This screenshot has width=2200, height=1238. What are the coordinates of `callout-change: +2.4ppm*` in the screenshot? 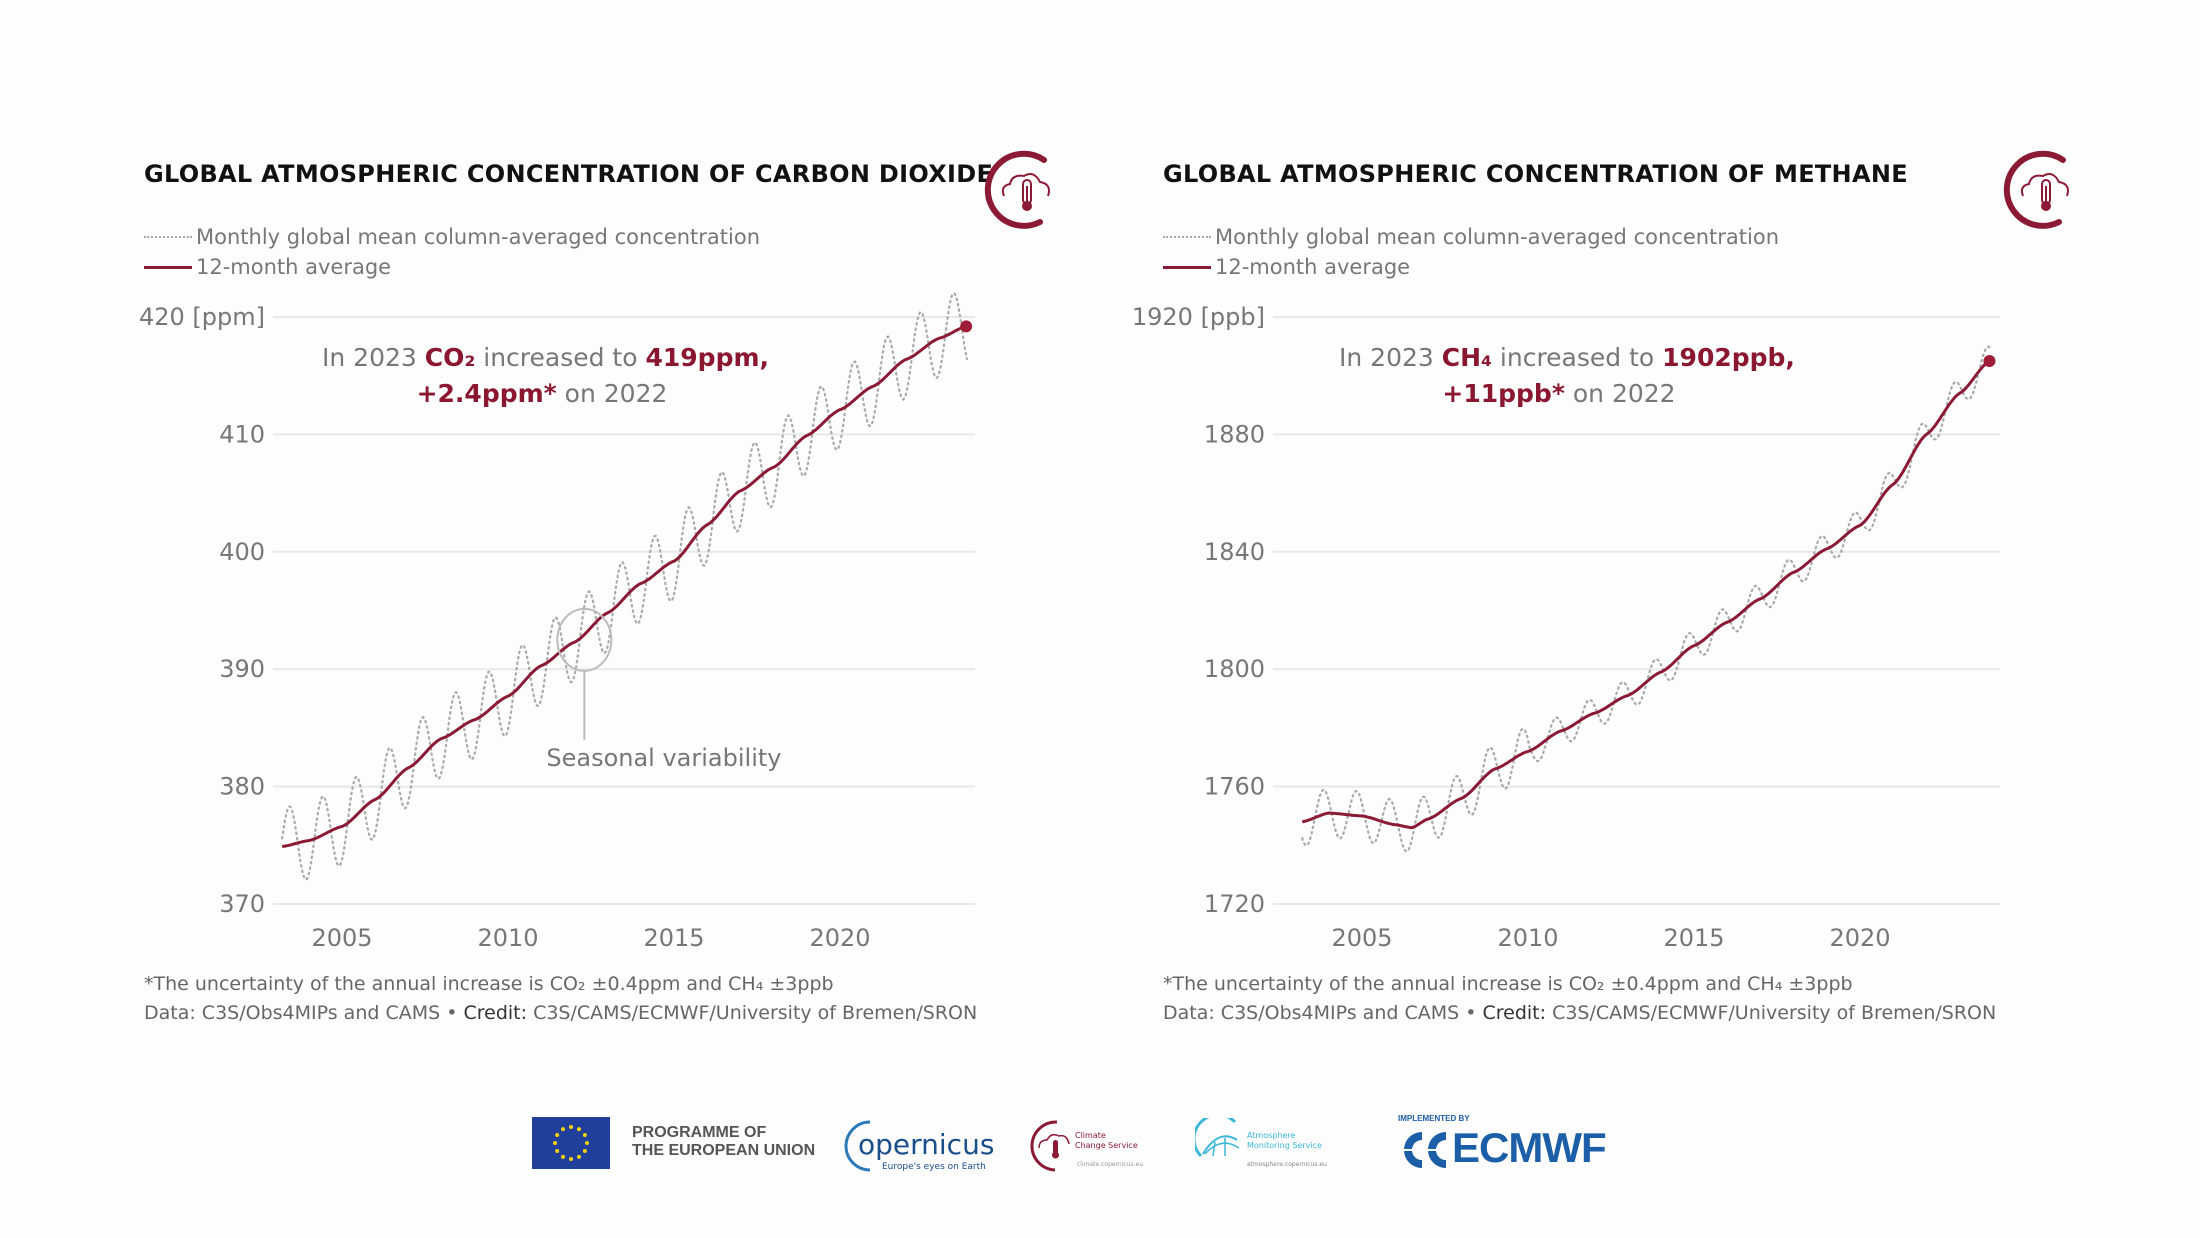 It's located at (486, 393).